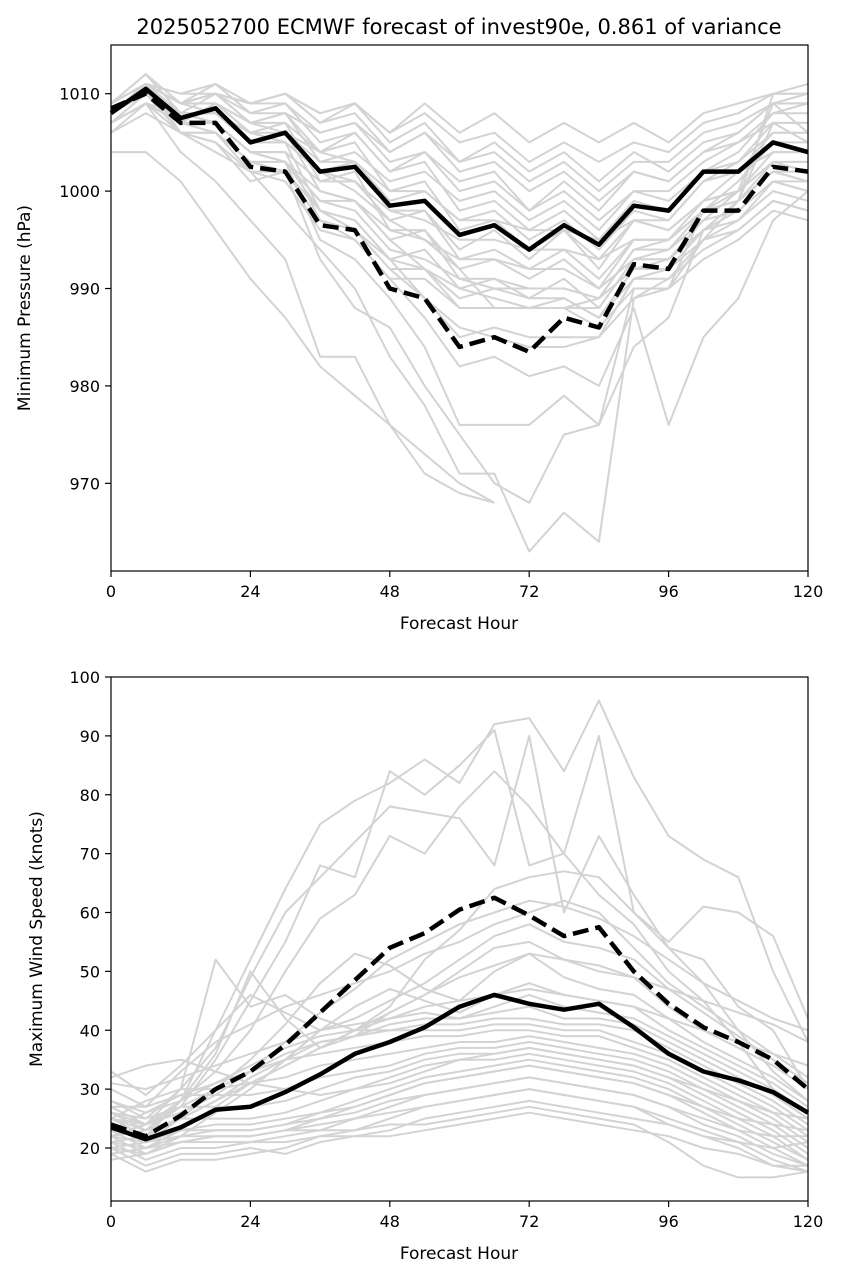 The height and width of the screenshot is (1279, 859). I want to click on pressure-x-tick-label: 72, so click(529, 591).